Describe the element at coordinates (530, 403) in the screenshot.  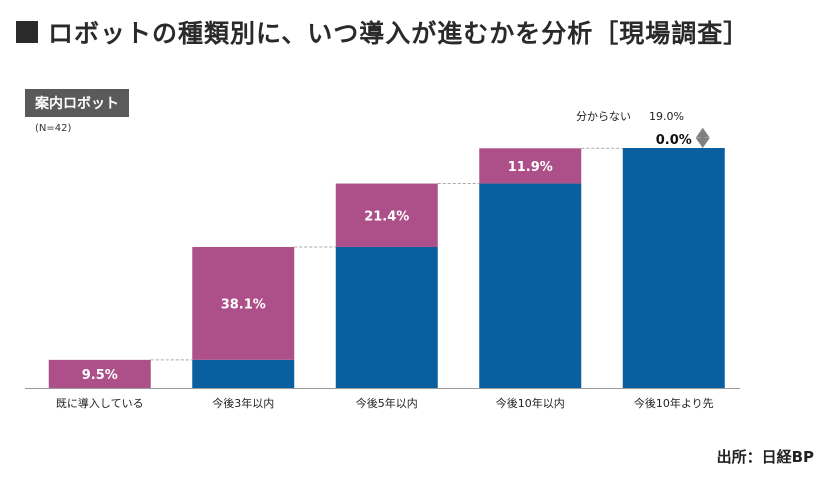
I see `category-label-3: 今後10年以内` at that location.